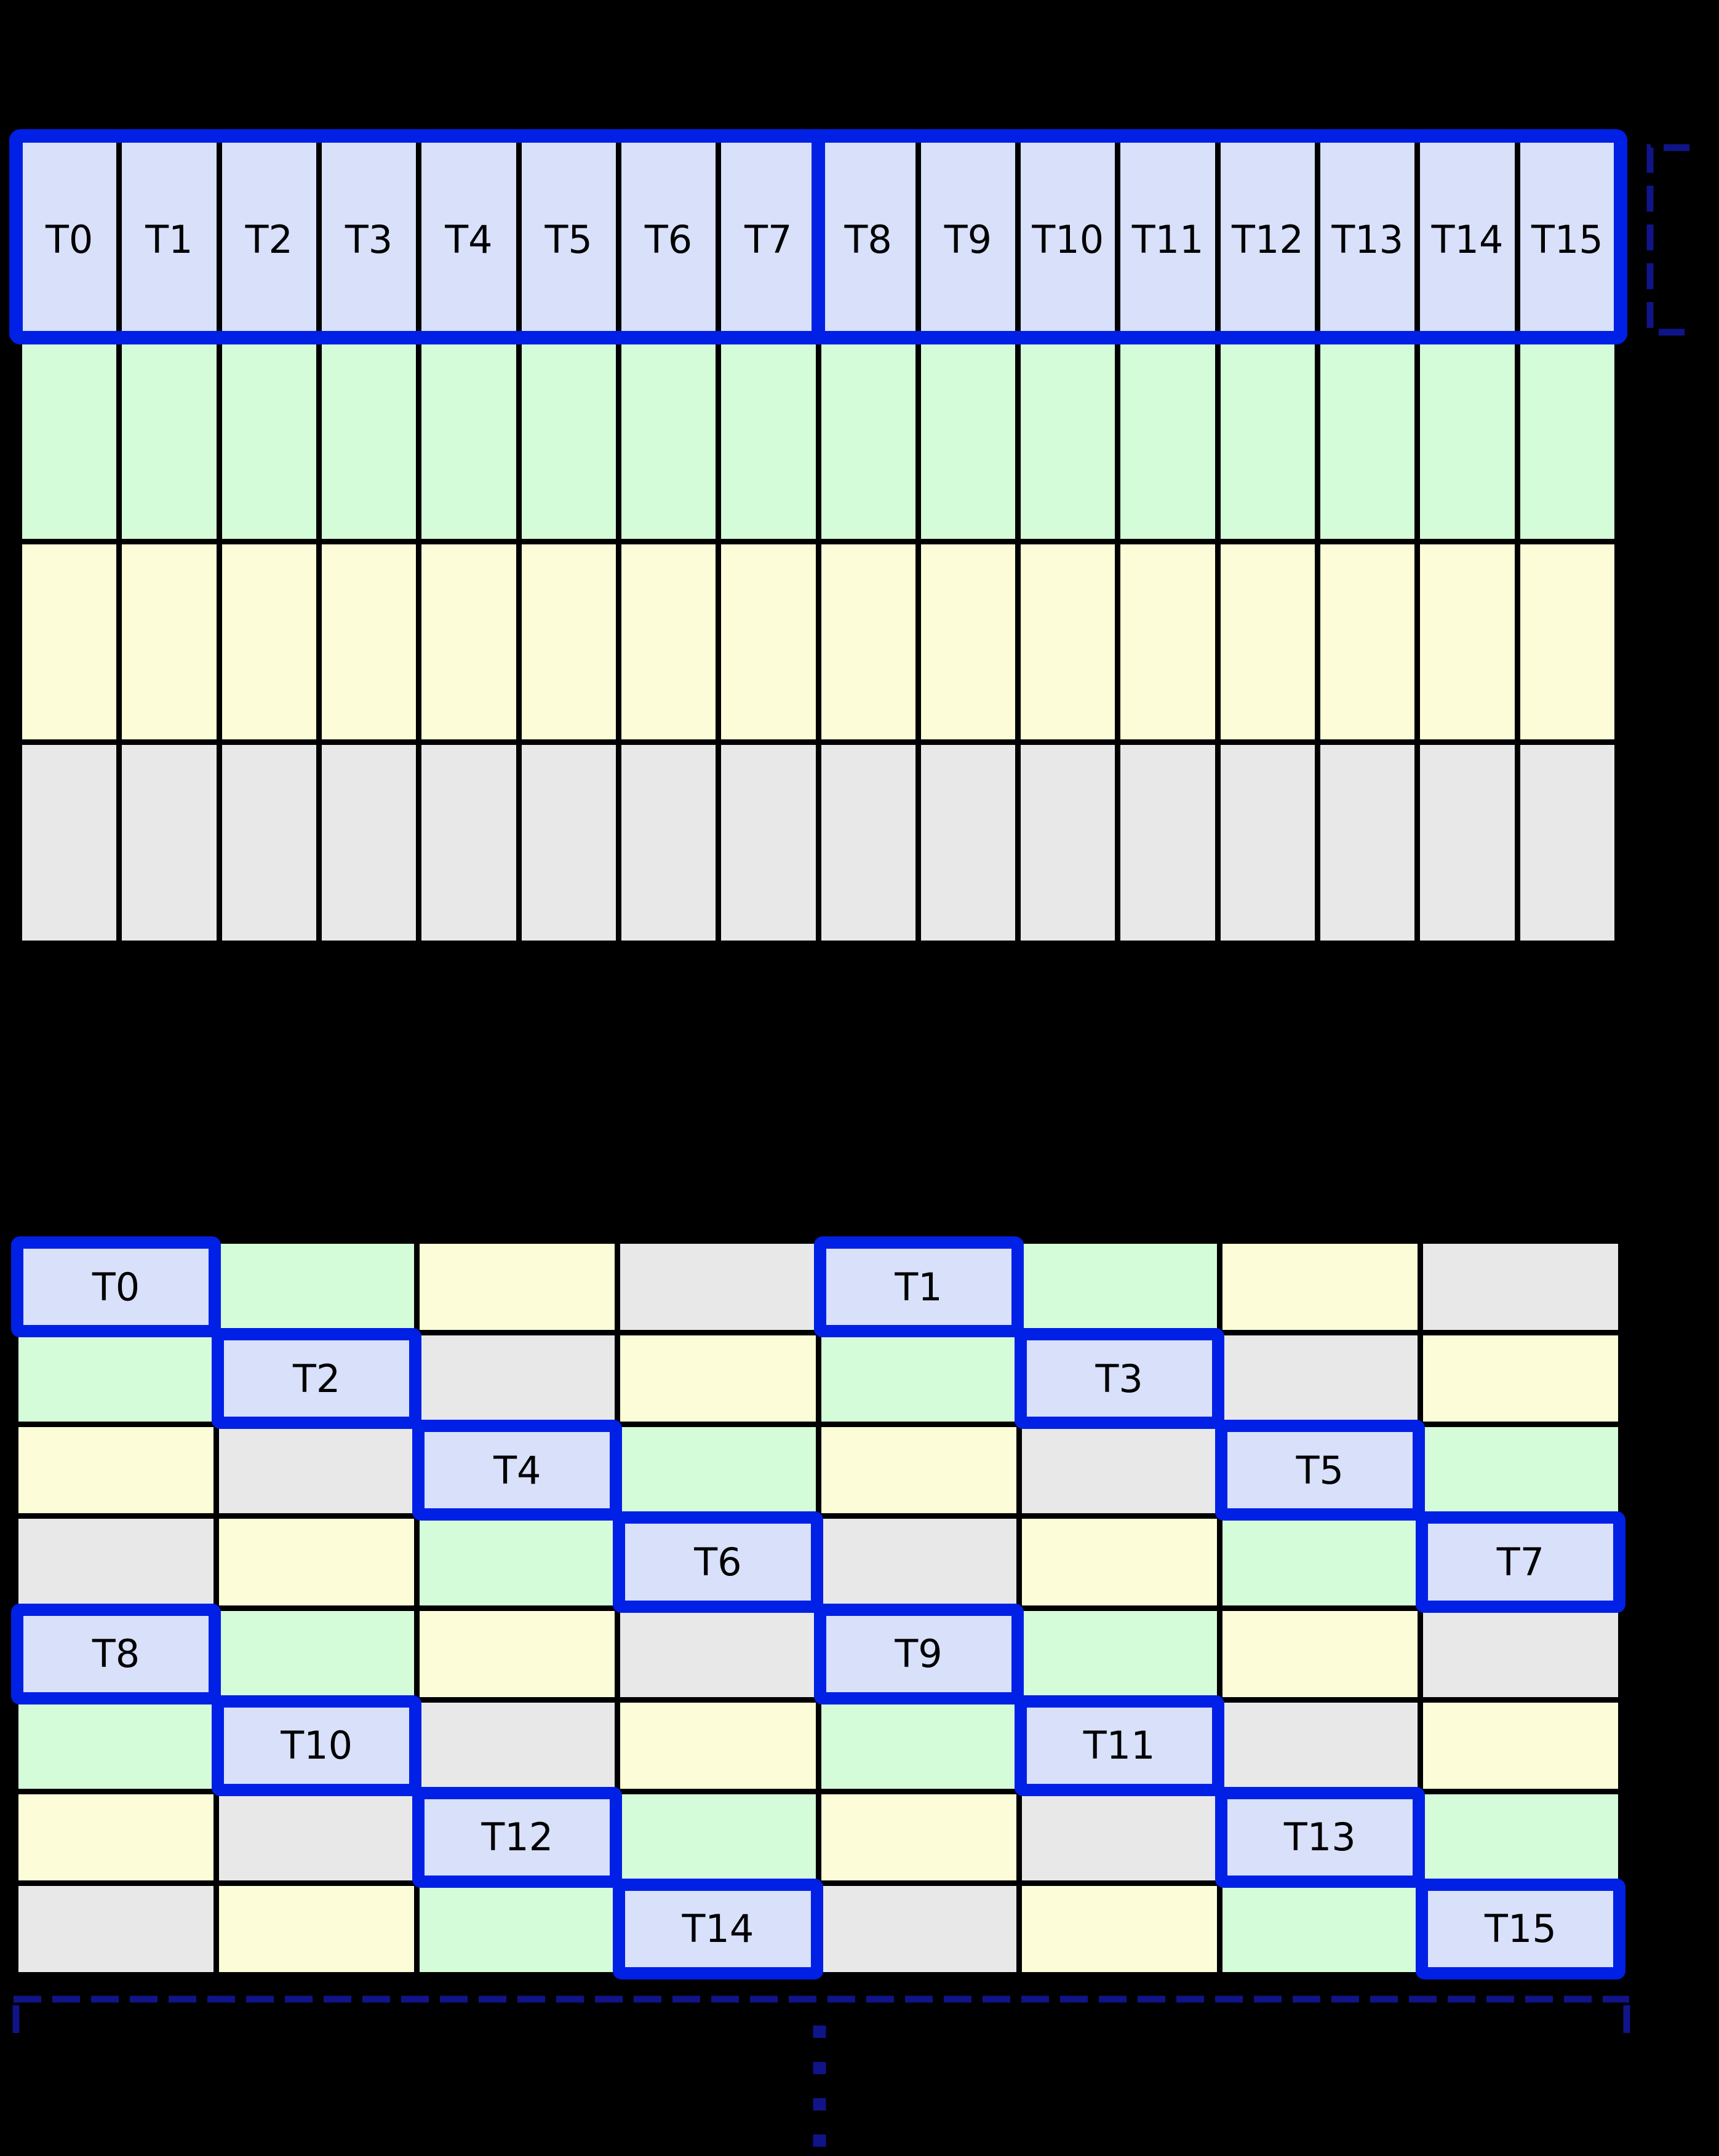  What do you see at coordinates (968, 240) in the screenshot?
I see `top-grid-thread-cell: T9` at bounding box center [968, 240].